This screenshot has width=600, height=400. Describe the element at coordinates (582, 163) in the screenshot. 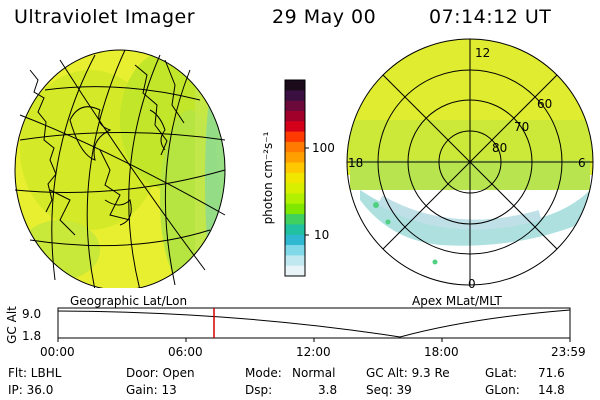

I see `mlt-label-6: 6` at that location.